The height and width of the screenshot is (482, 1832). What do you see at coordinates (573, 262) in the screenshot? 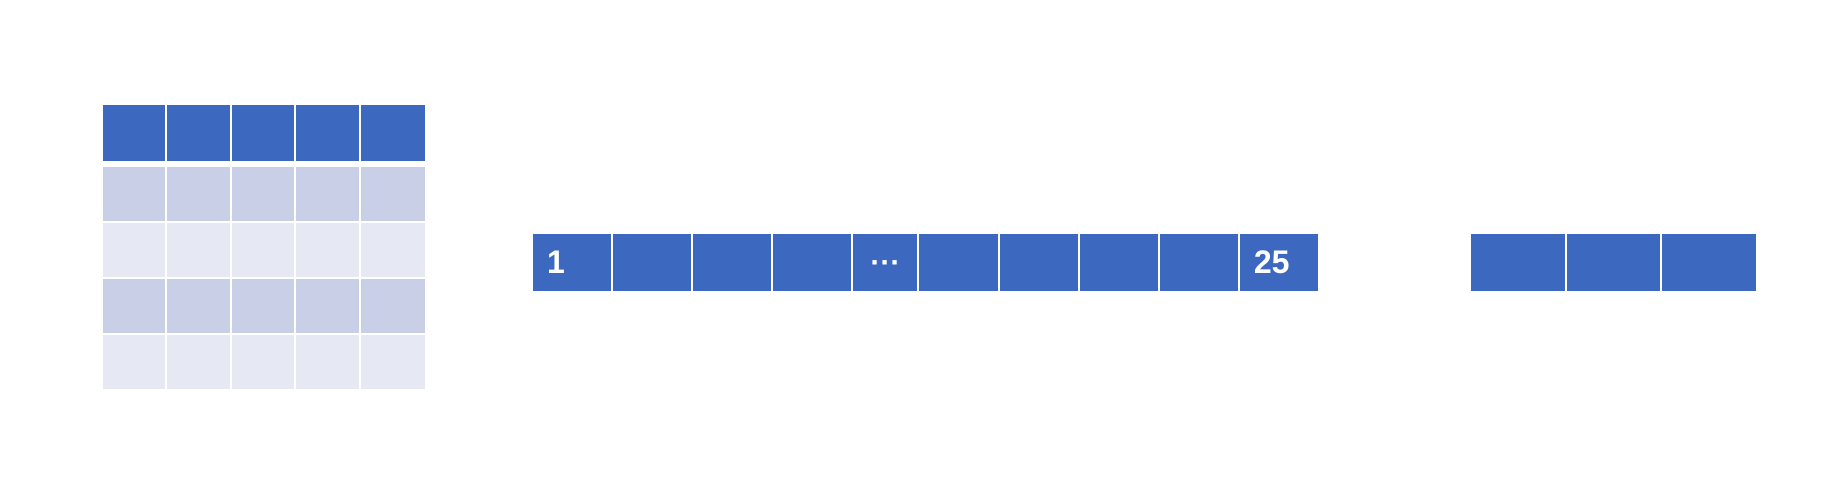
I see `vector-cell: 1` at bounding box center [573, 262].